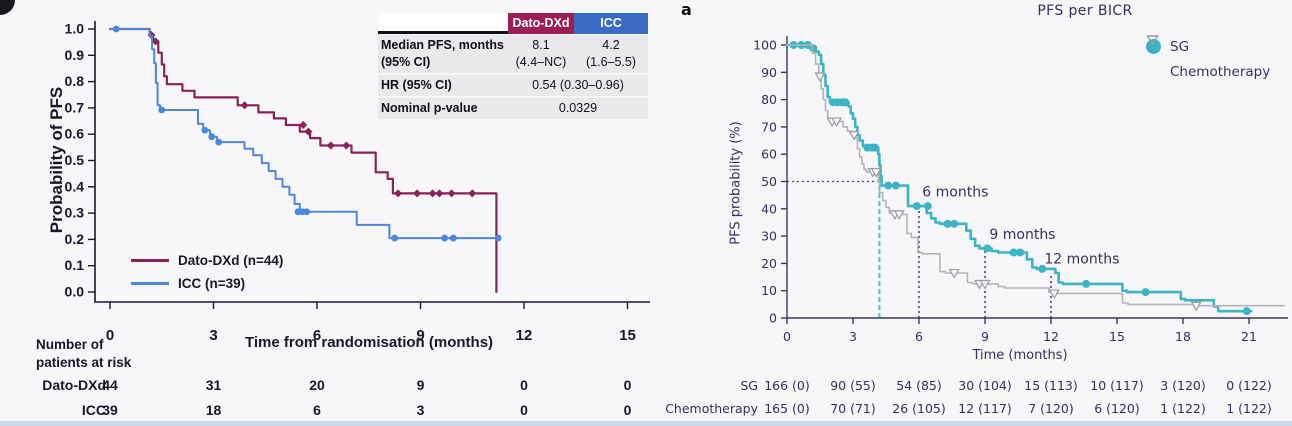 This screenshot has width=1292, height=426. What do you see at coordinates (214, 385) in the screenshot?
I see `risk-value: 31` at bounding box center [214, 385].